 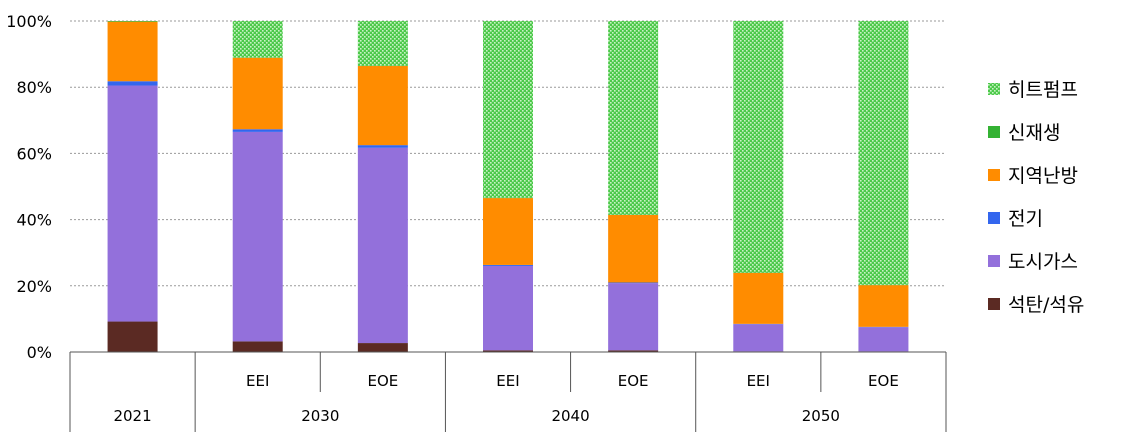 I want to click on legend-label: 전기, so click(x=1025, y=219).